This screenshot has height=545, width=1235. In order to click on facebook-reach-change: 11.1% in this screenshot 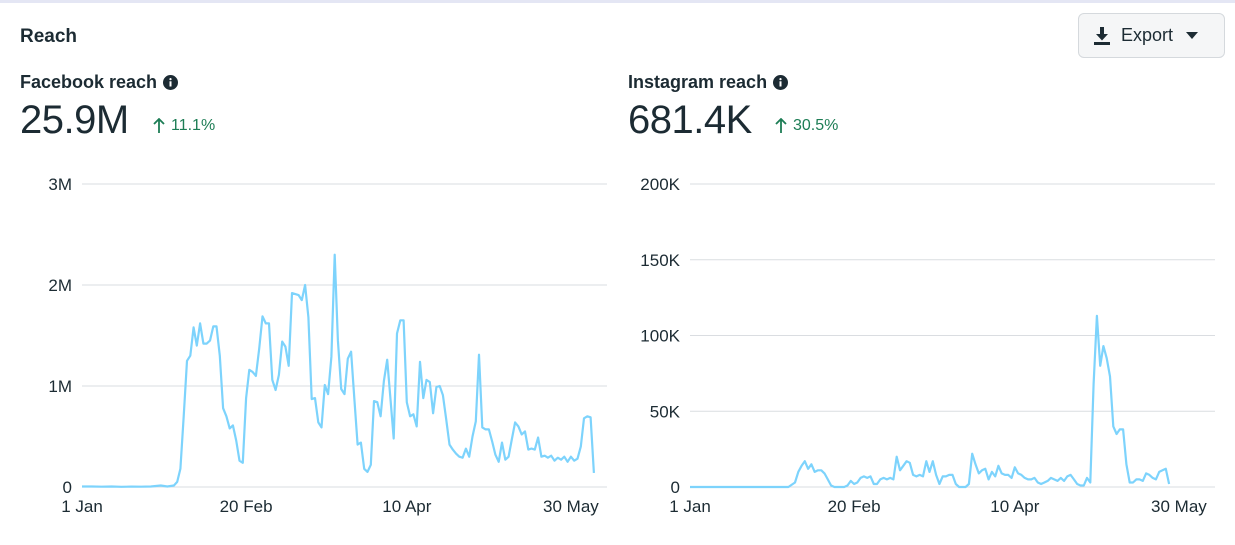, I will do `click(184, 126)`.